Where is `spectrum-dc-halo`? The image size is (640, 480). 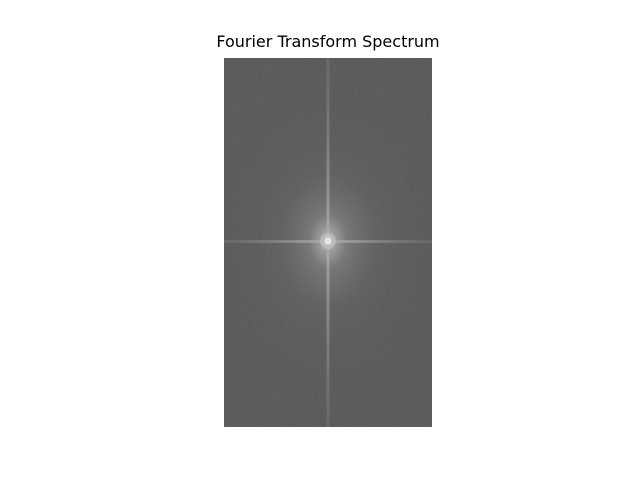
spectrum-dc-halo is located at coordinates (328, 241).